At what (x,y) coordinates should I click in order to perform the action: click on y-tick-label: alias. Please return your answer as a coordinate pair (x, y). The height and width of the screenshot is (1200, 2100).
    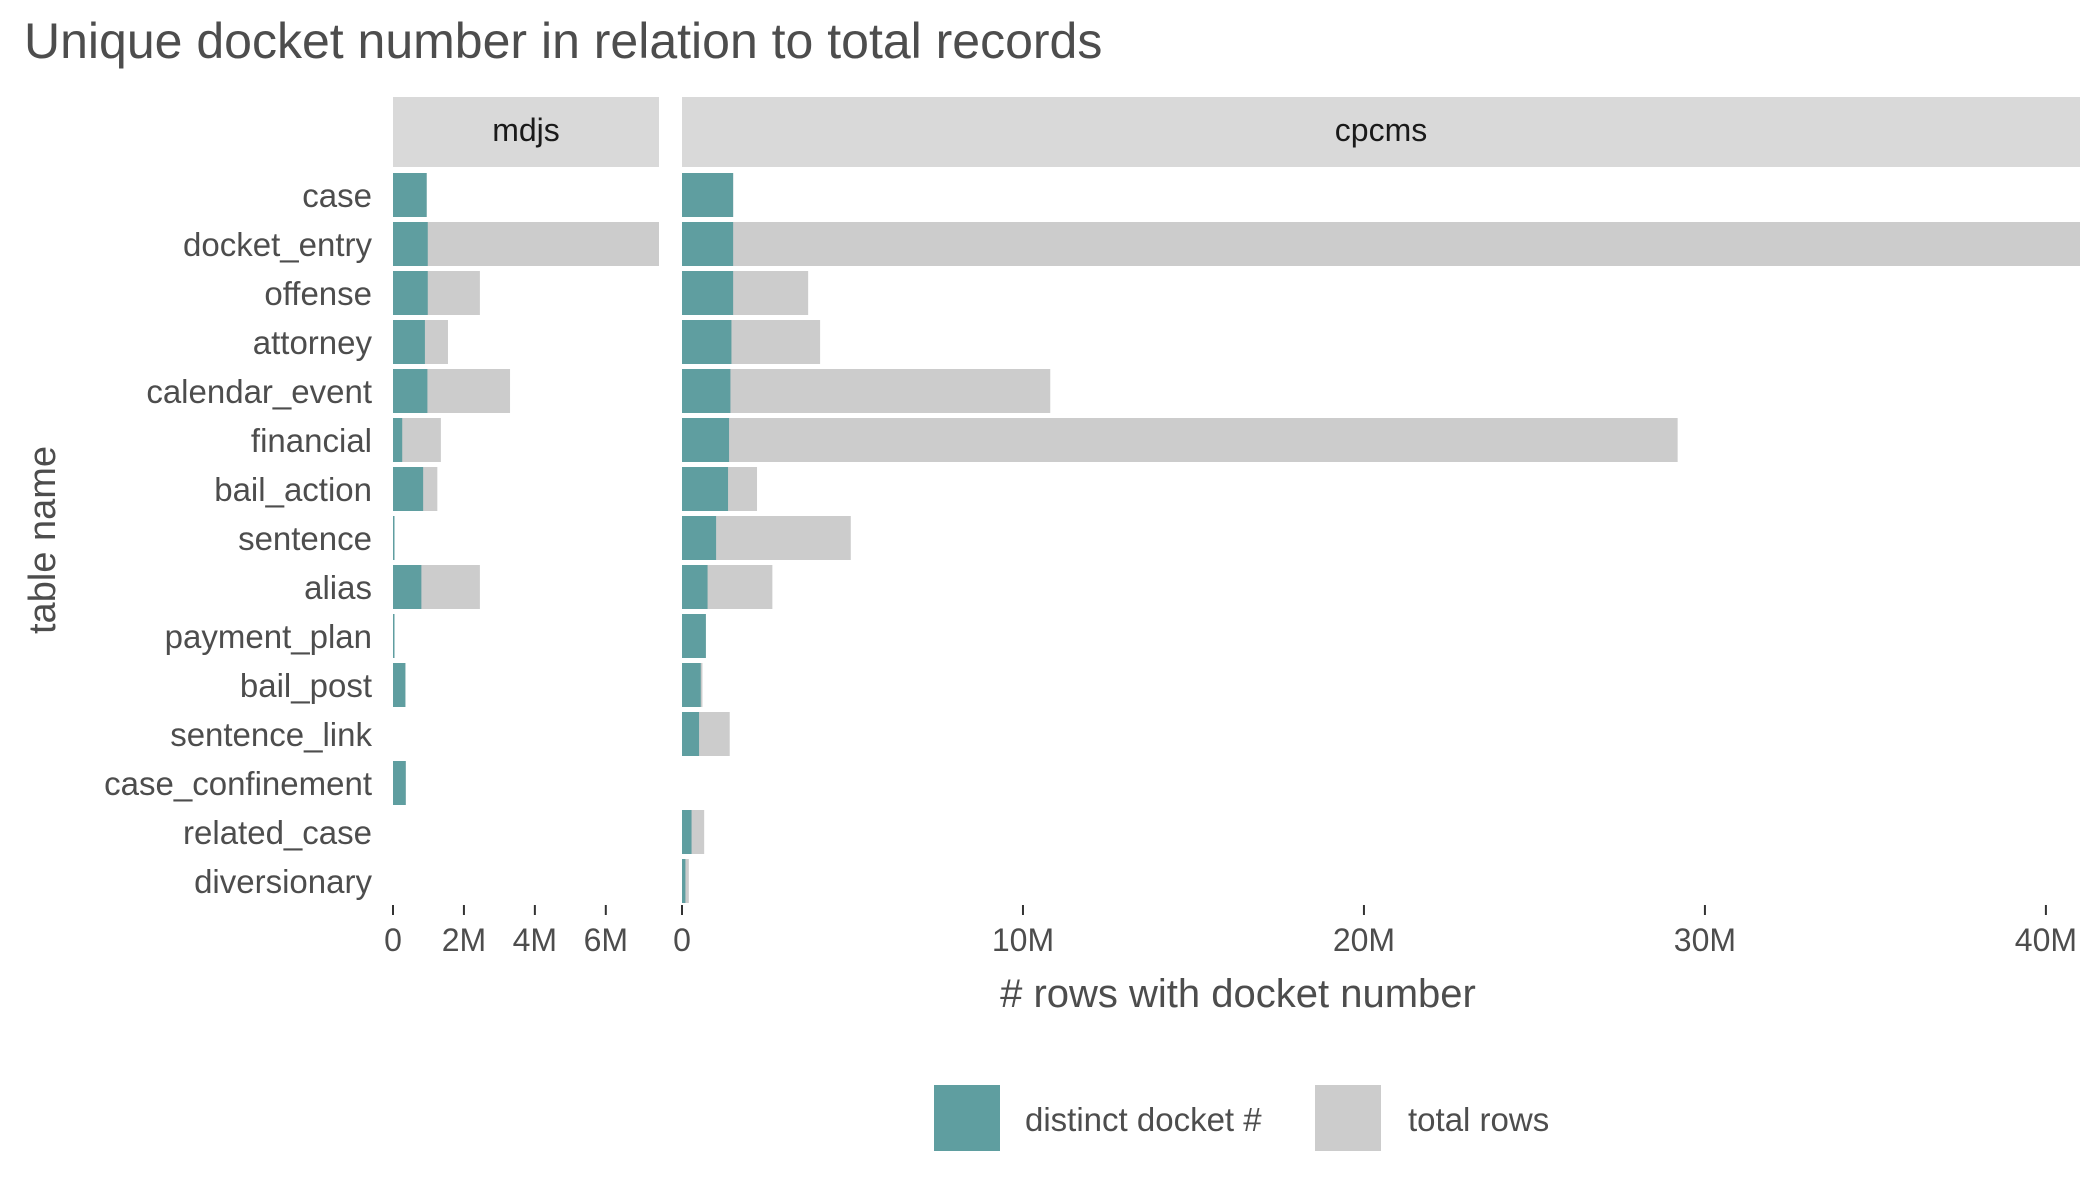
    Looking at the image, I should click on (338, 587).